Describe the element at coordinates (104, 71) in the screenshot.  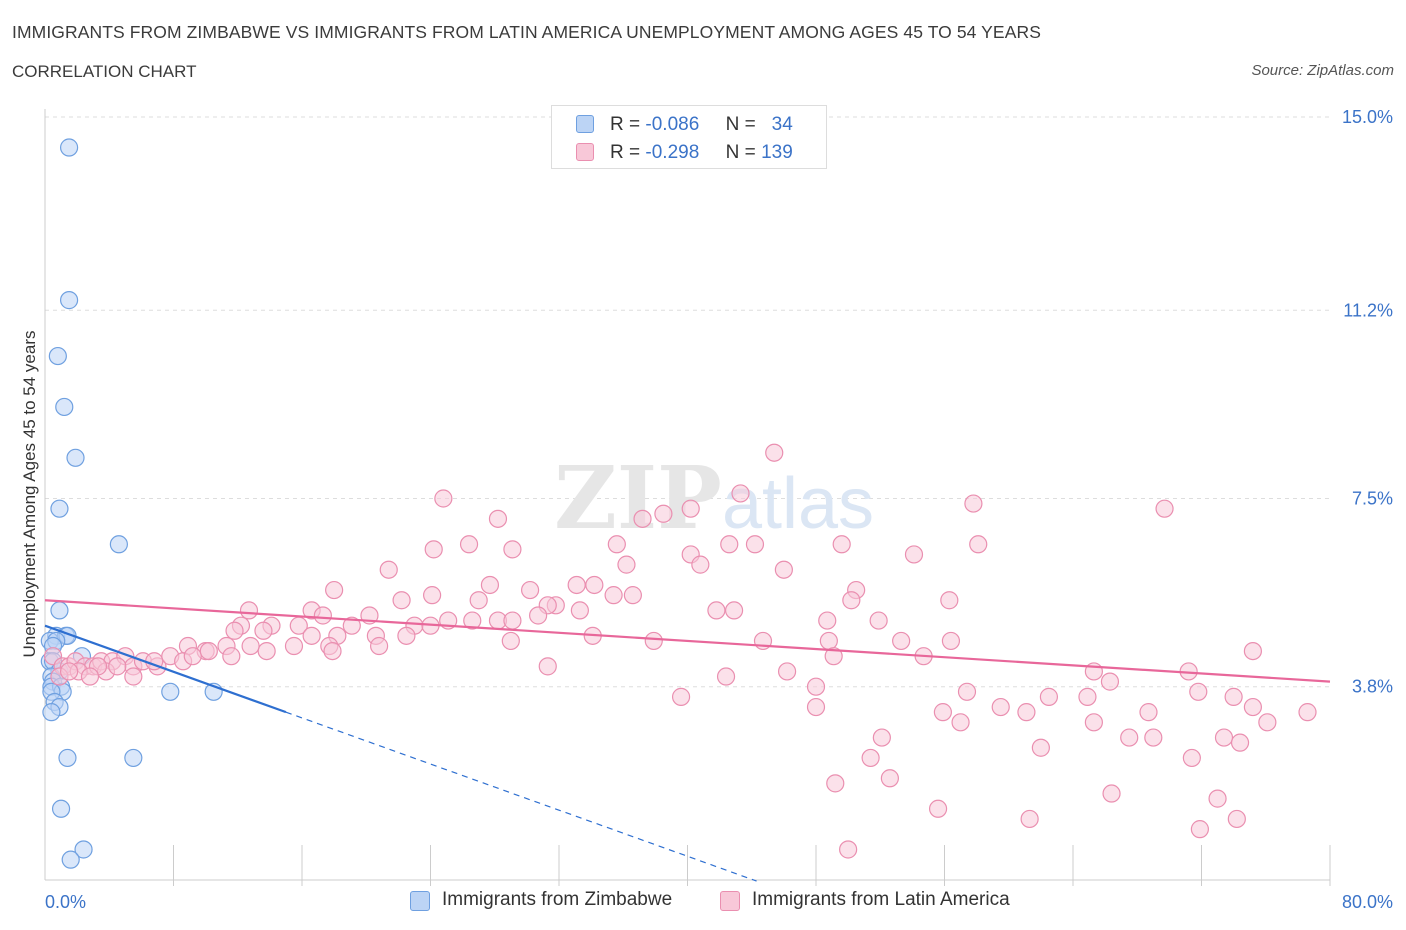
I see `chart-subtitle: CORRELATION CHART` at that location.